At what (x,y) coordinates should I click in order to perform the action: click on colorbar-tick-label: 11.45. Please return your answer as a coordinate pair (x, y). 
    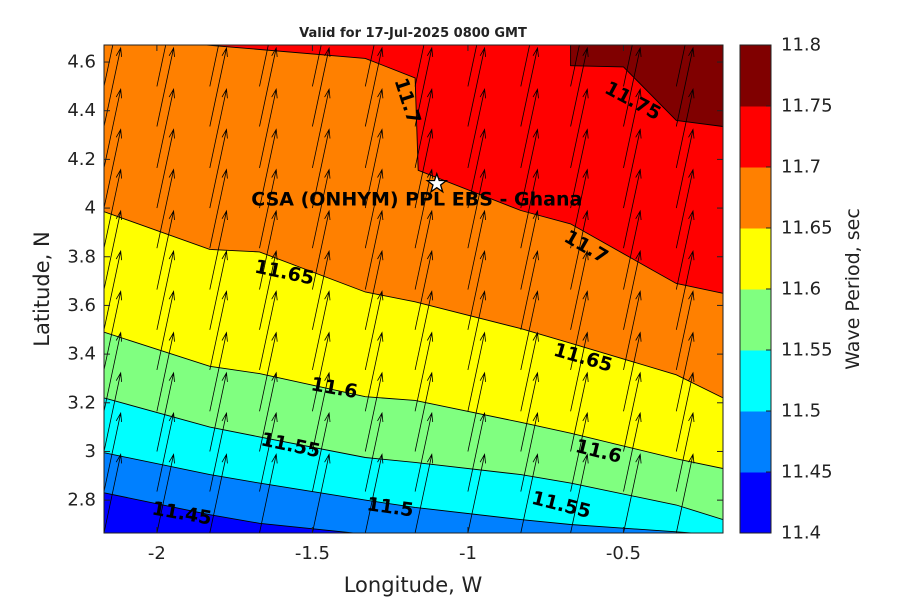
    Looking at the image, I should click on (807, 472).